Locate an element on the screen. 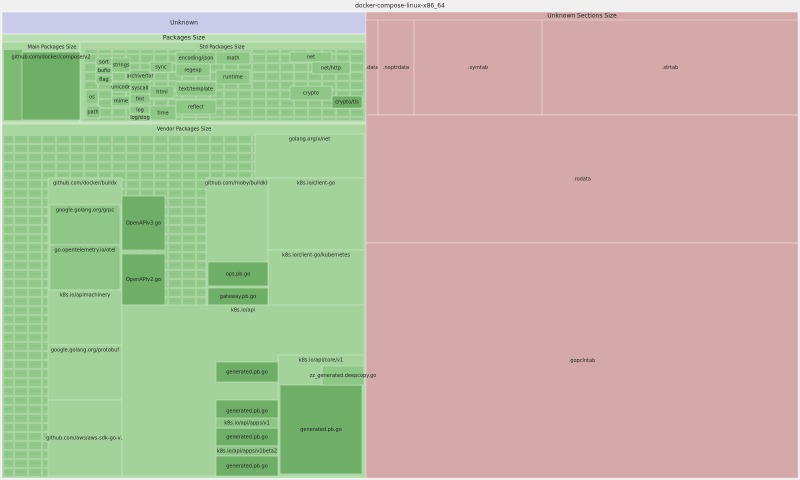 Image resolution: width=800 pixels, height=480 pixels. node-label: google.golang.org/grpc is located at coordinates (85, 211).